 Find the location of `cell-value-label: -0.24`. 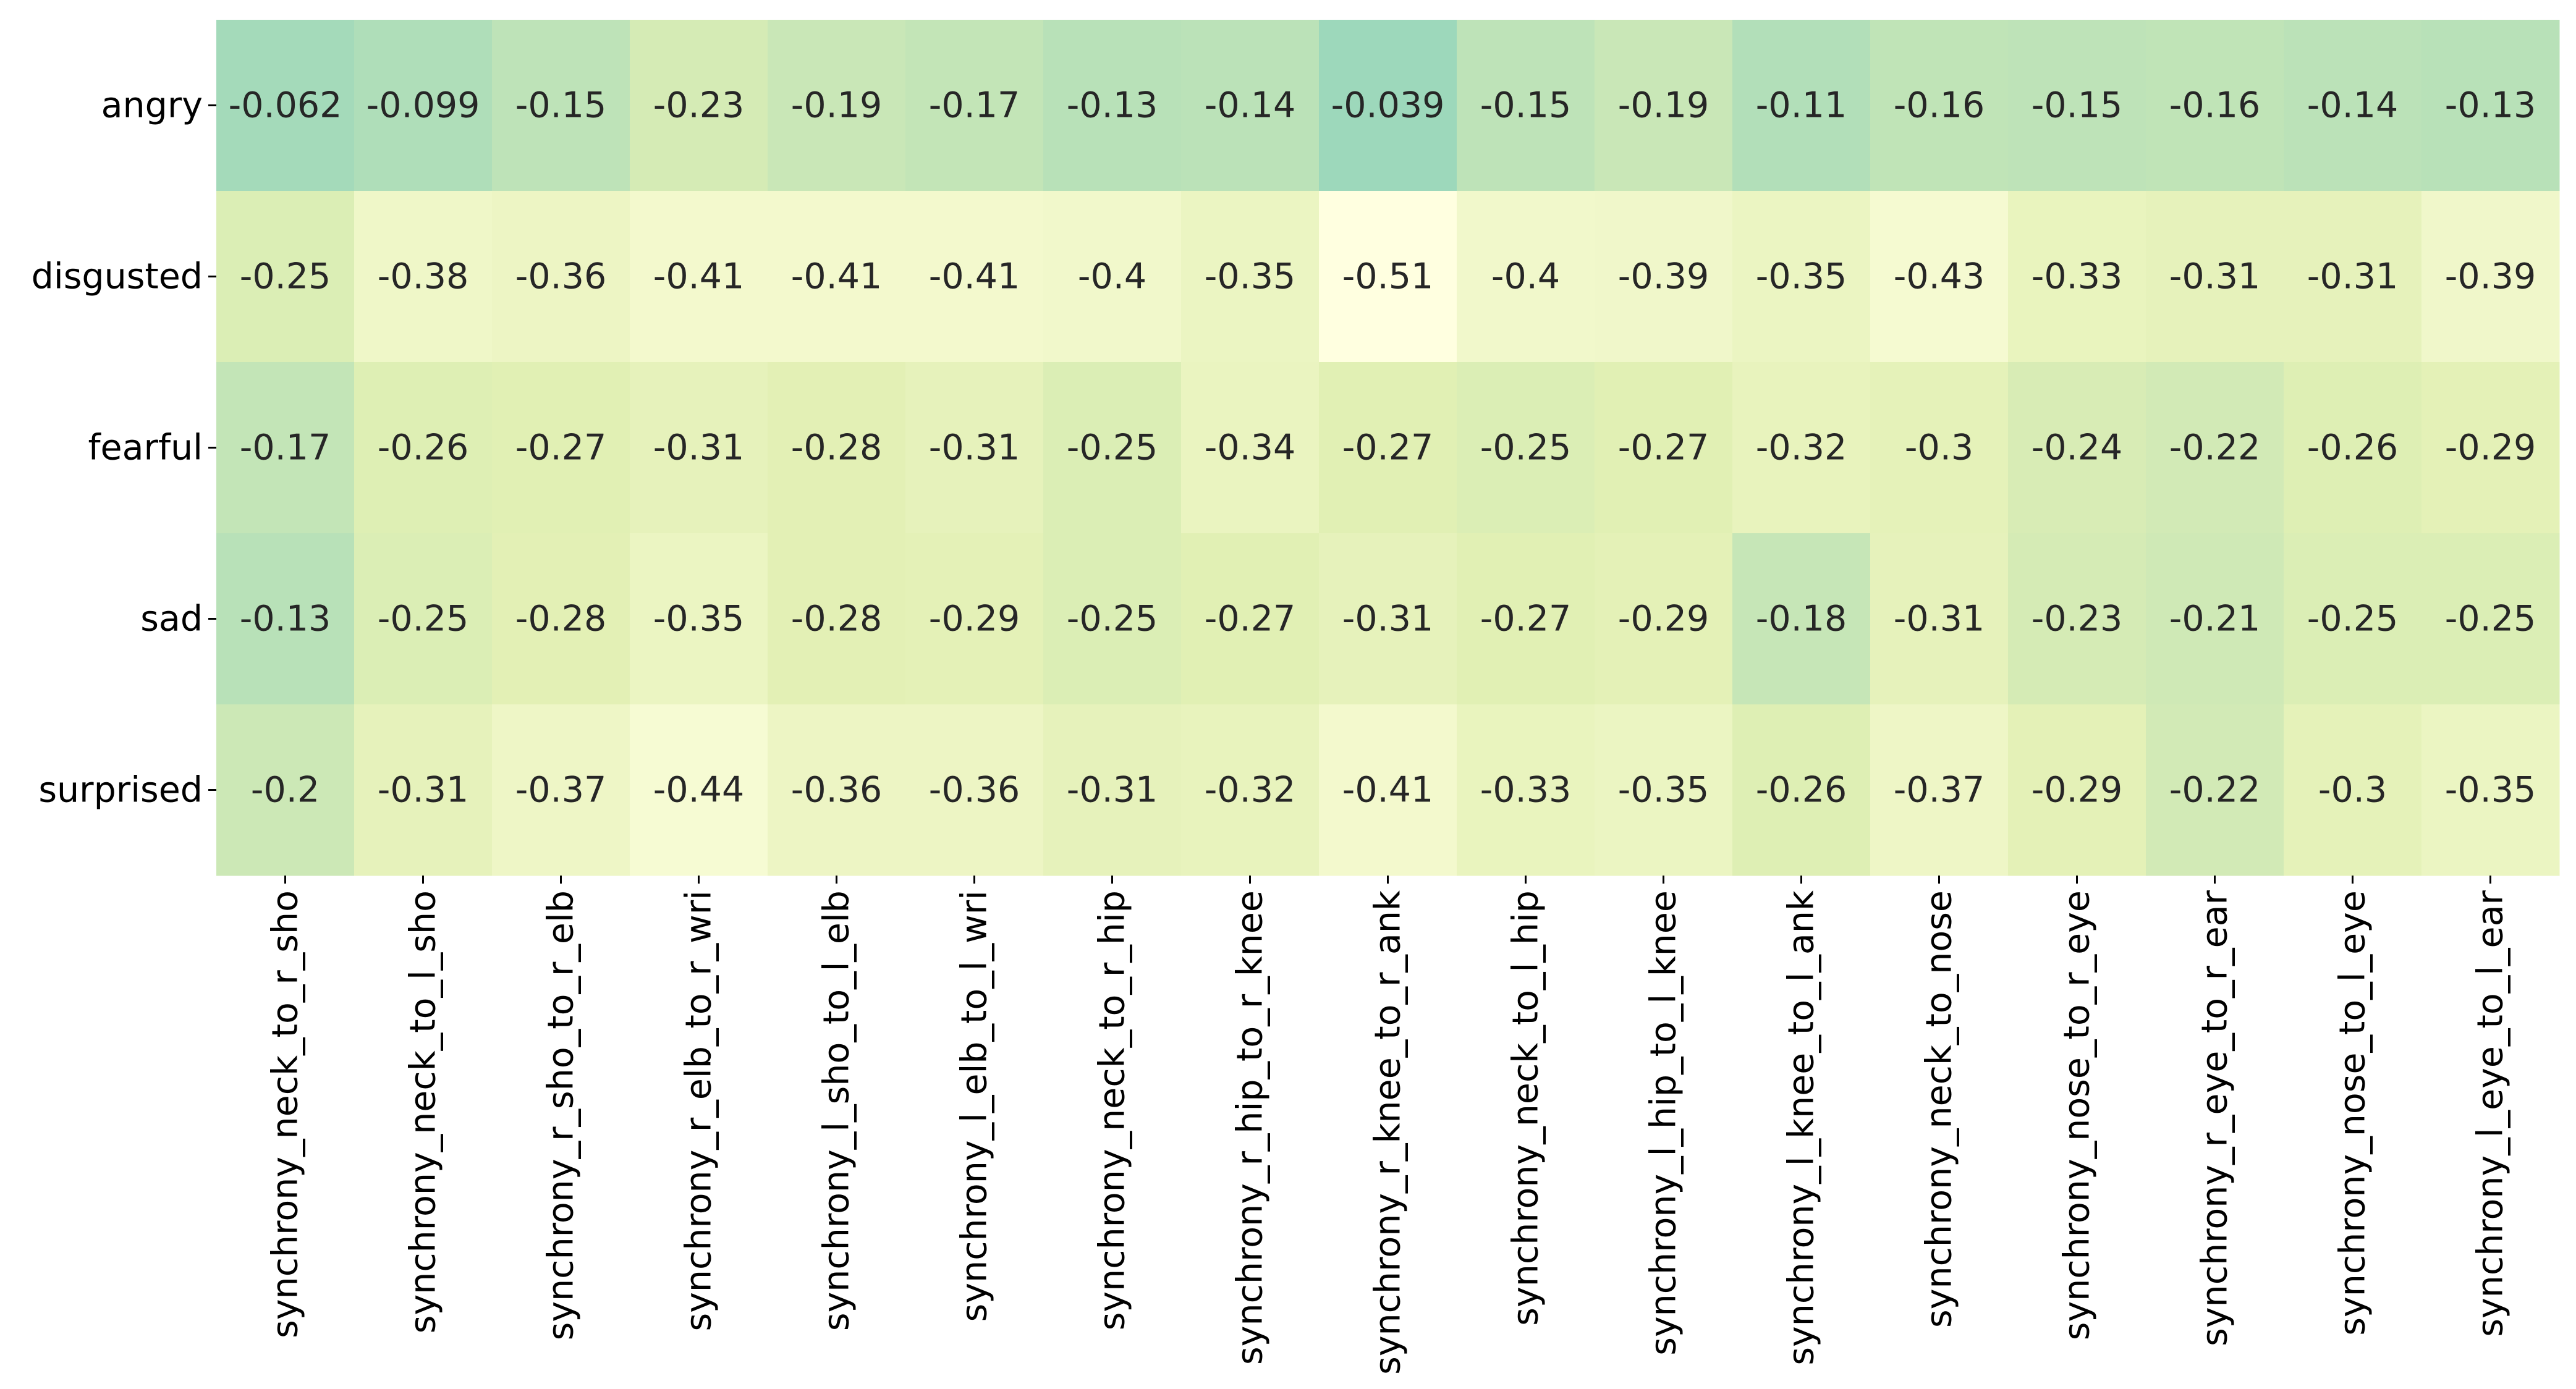

cell-value-label: -0.24 is located at coordinates (2077, 448).